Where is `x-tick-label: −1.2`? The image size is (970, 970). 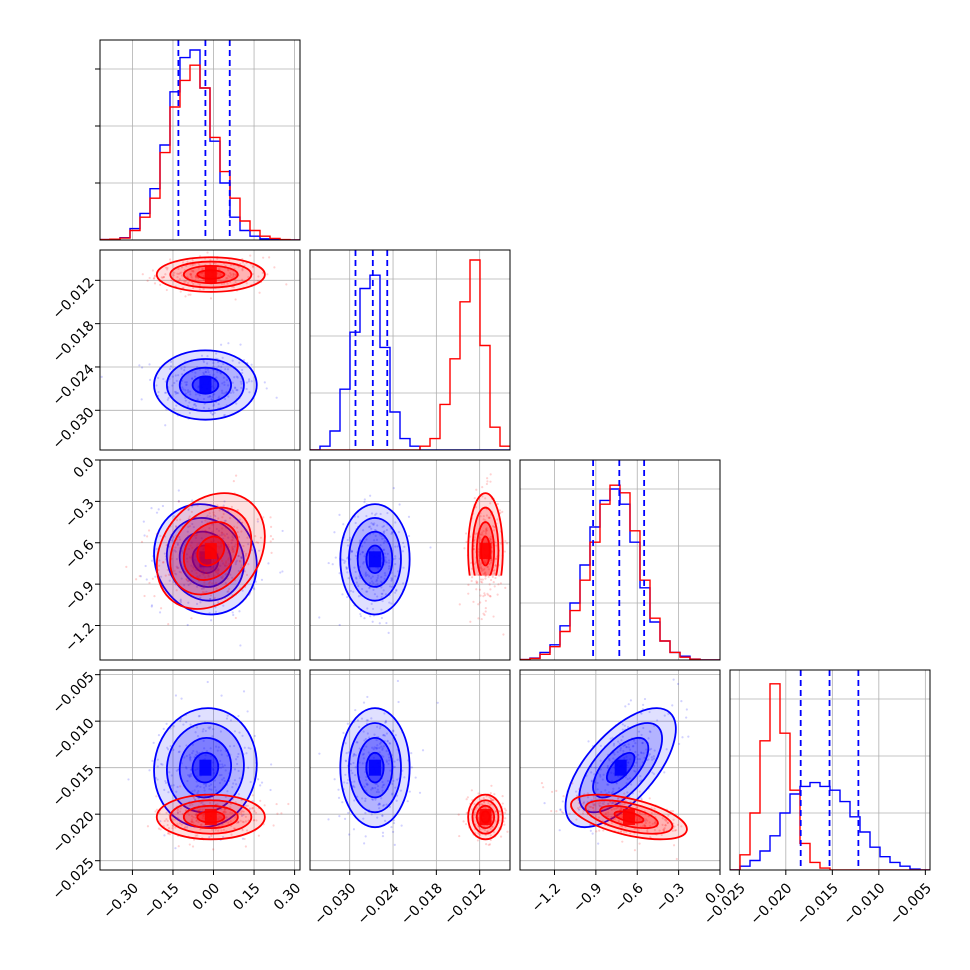 x-tick-label: −1.2 is located at coordinates (546, 897).